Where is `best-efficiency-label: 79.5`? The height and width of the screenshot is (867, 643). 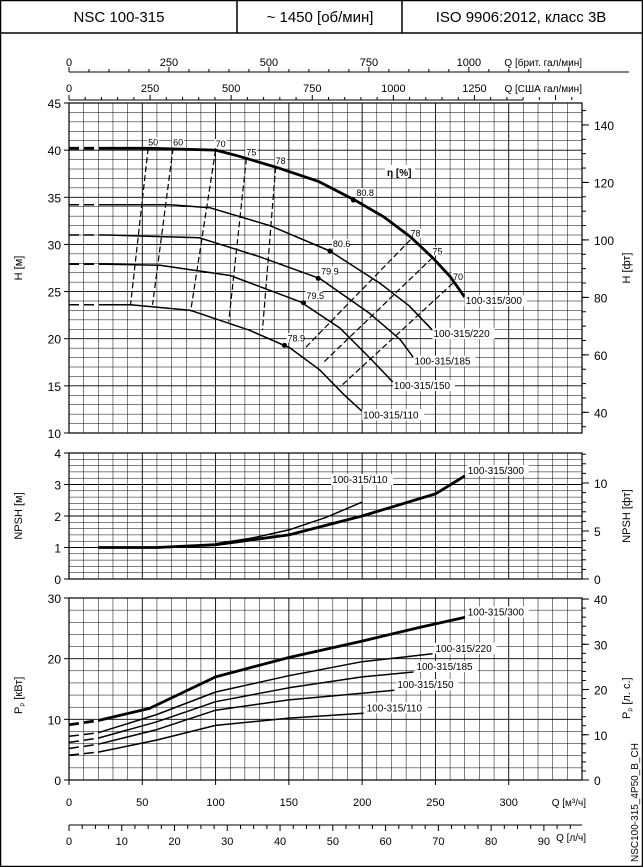
best-efficiency-label: 79.5 is located at coordinates (316, 296).